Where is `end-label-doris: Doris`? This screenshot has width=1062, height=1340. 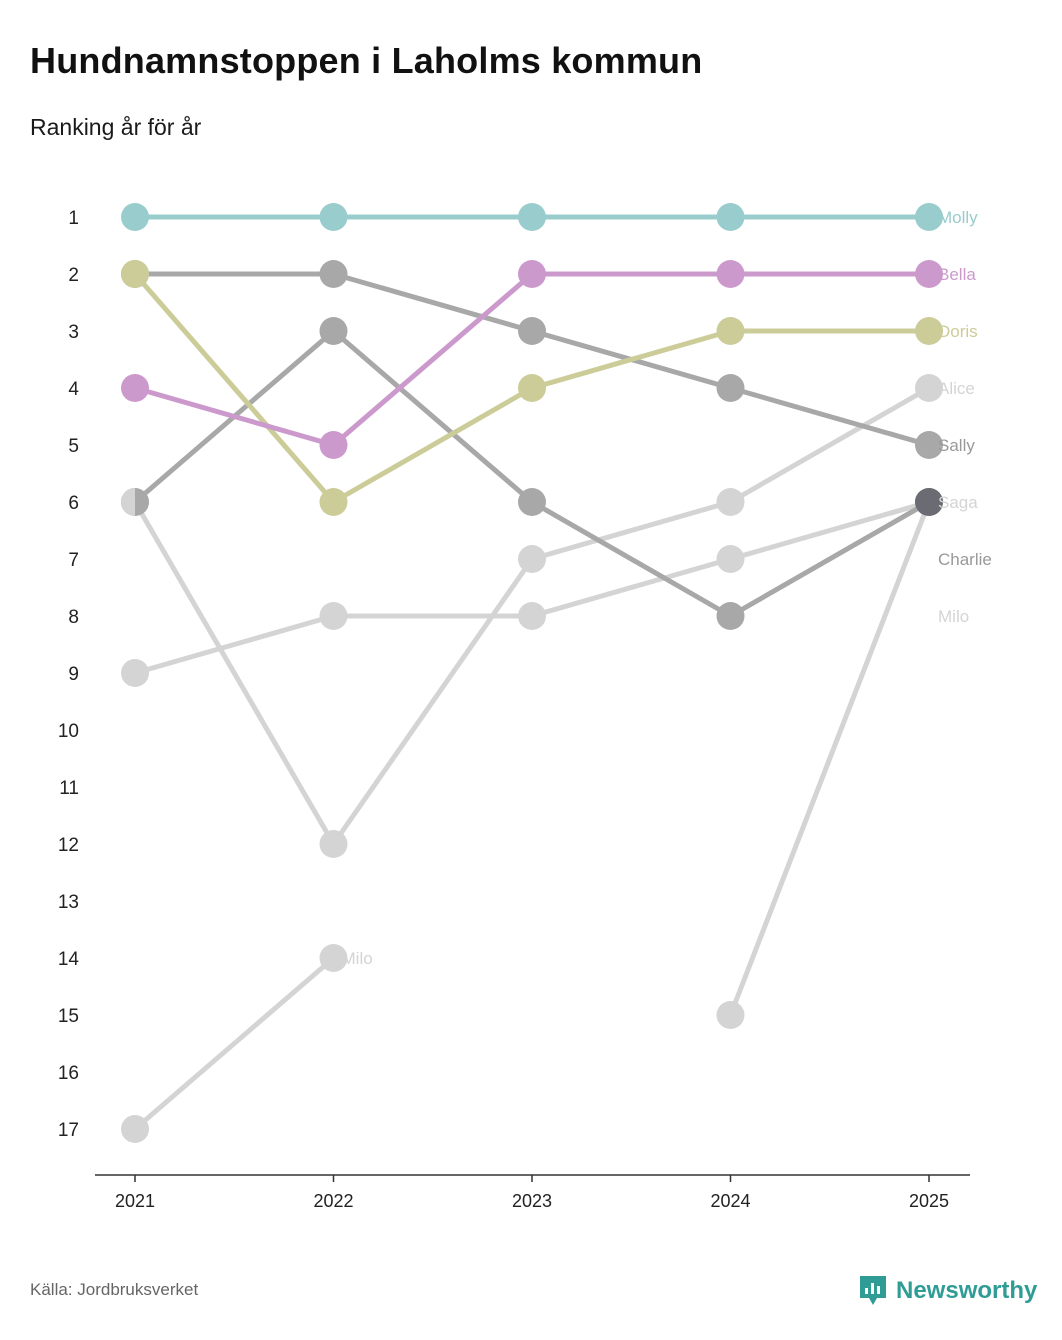
end-label-doris: Doris is located at coordinates (958, 331).